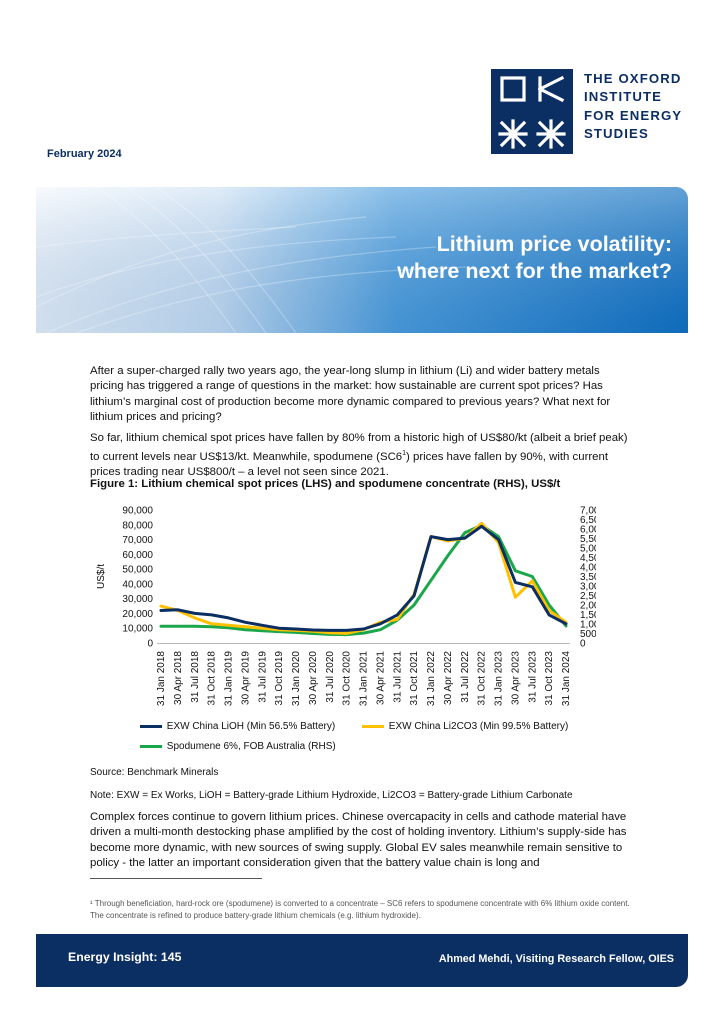 Image resolution: width=724 pixels, height=1024 pixels. I want to click on org-name: THE OXFORD INSTITUTE FOR ENERGY STUDIES, so click(644, 106).